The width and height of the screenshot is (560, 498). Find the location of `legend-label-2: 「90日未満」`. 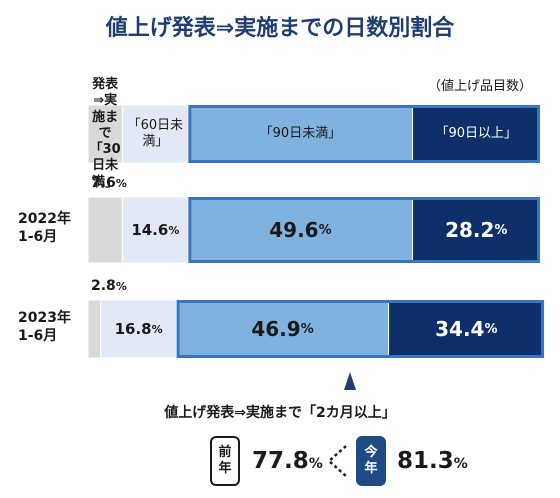

legend-label-2: 「90日未満」 is located at coordinates (300, 133).